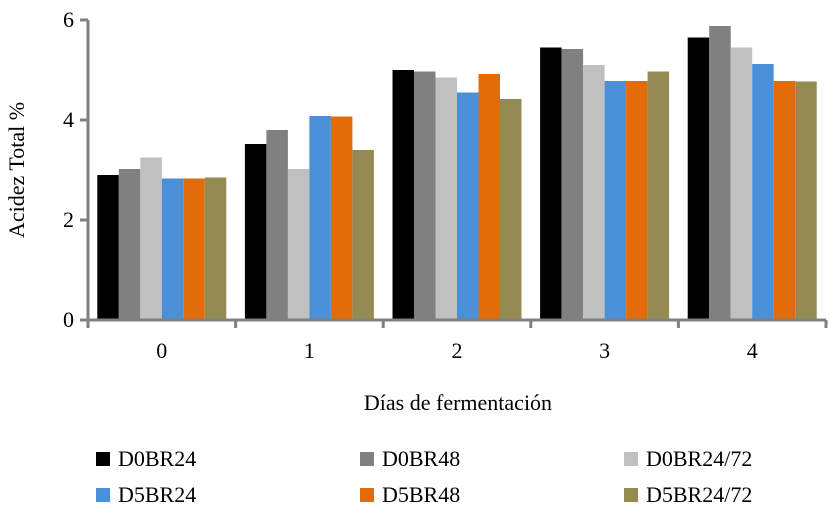 The width and height of the screenshot is (830, 517). Describe the element at coordinates (421, 458) in the screenshot. I see `legend-label: D0BR48` at that location.